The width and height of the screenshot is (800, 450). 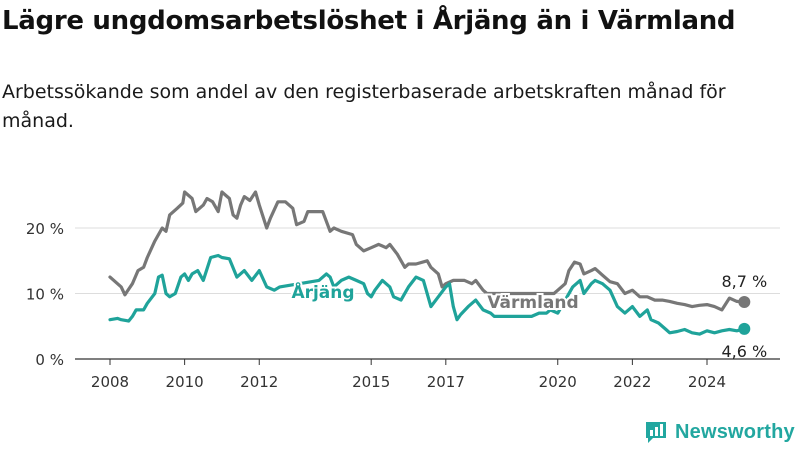 What do you see at coordinates (49, 360) in the screenshot?
I see `y-tick-label: 0 %` at bounding box center [49, 360].